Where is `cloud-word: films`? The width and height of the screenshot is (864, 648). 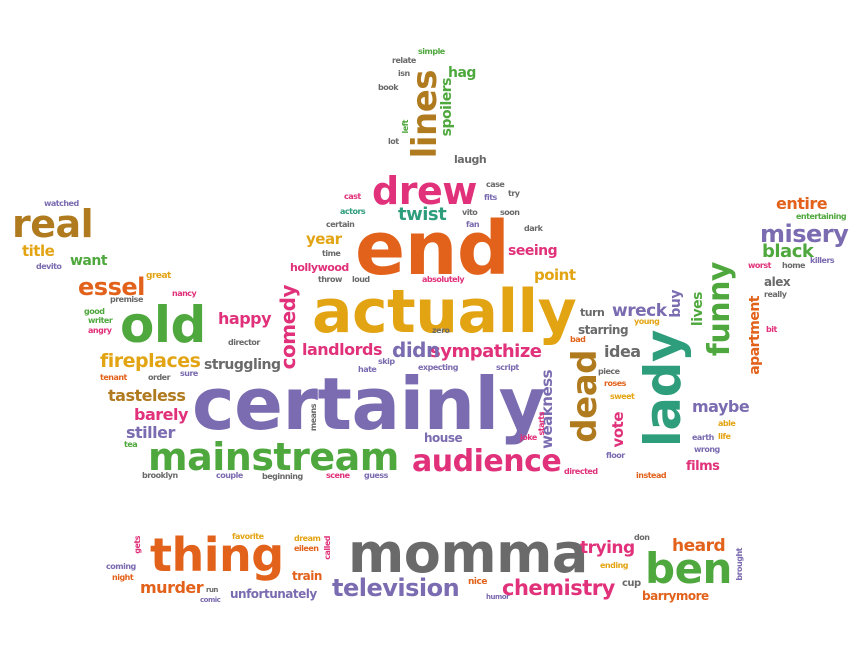
cloud-word: films is located at coordinates (703, 466).